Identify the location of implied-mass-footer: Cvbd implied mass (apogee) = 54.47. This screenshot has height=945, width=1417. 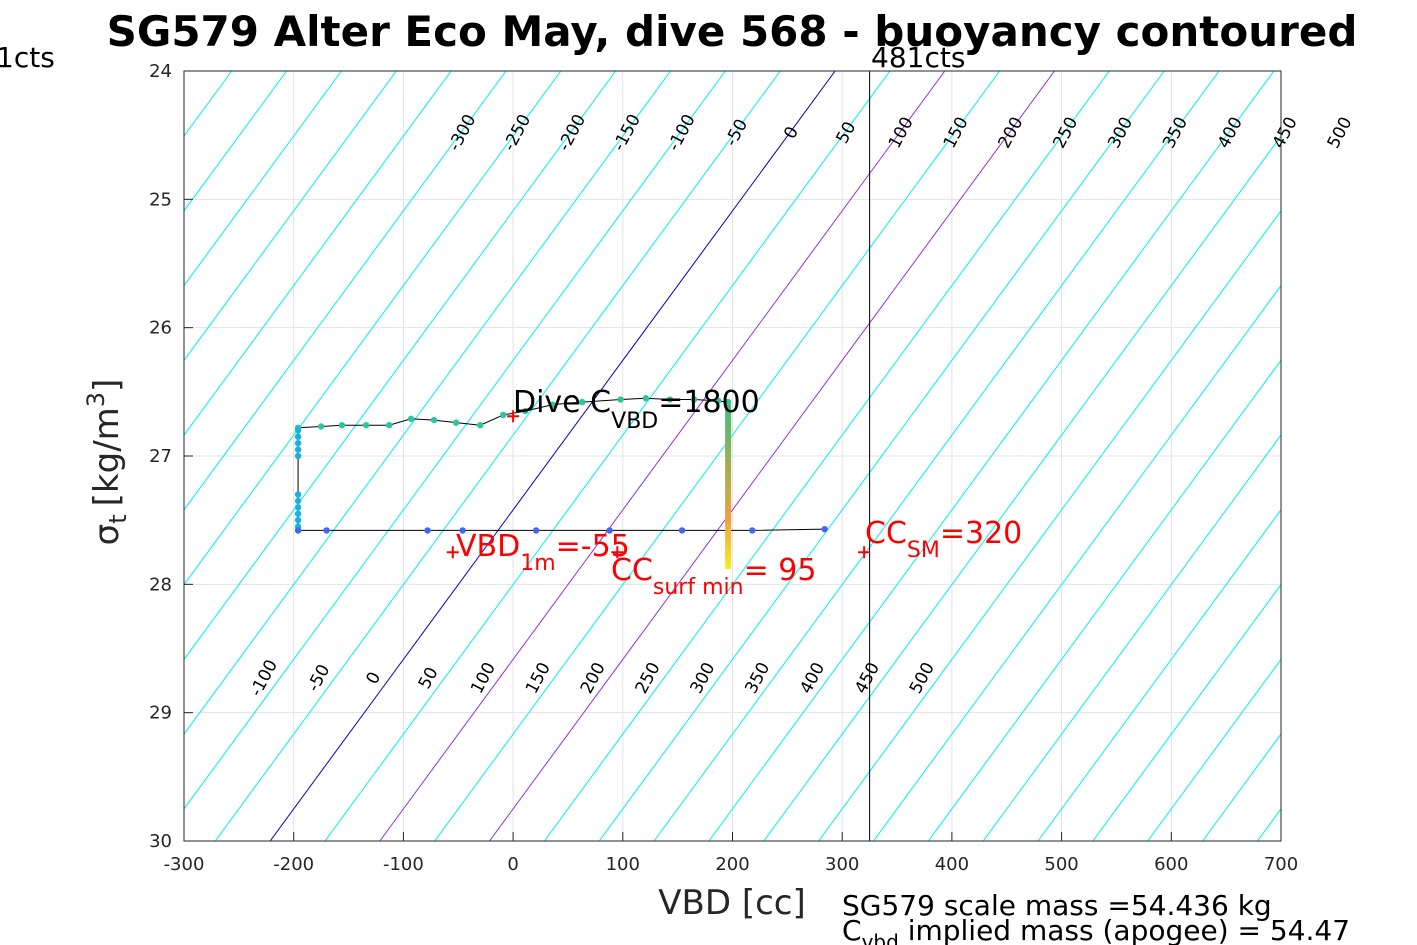
(1096, 929).